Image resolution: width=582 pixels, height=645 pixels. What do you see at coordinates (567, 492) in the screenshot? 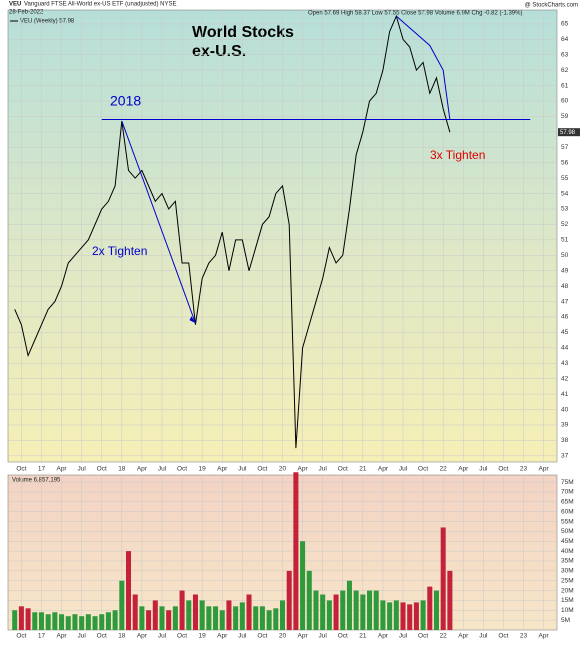
I see `y-tick-label: 70M` at bounding box center [567, 492].